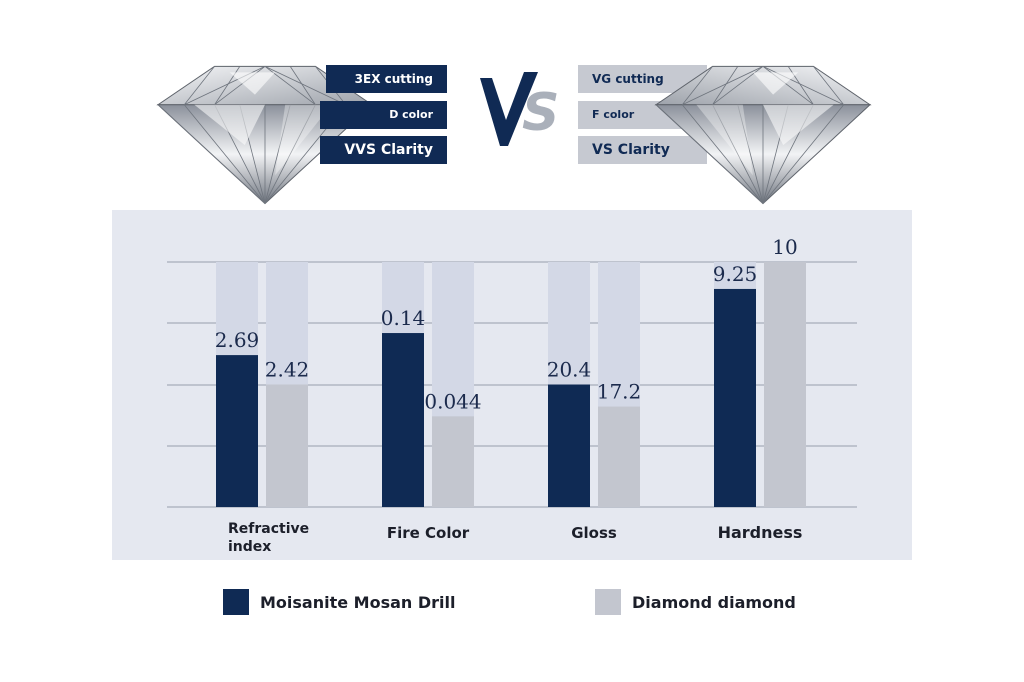  I want to click on legend-item-moissanite: Moisanite Mosan Drill, so click(339, 602).